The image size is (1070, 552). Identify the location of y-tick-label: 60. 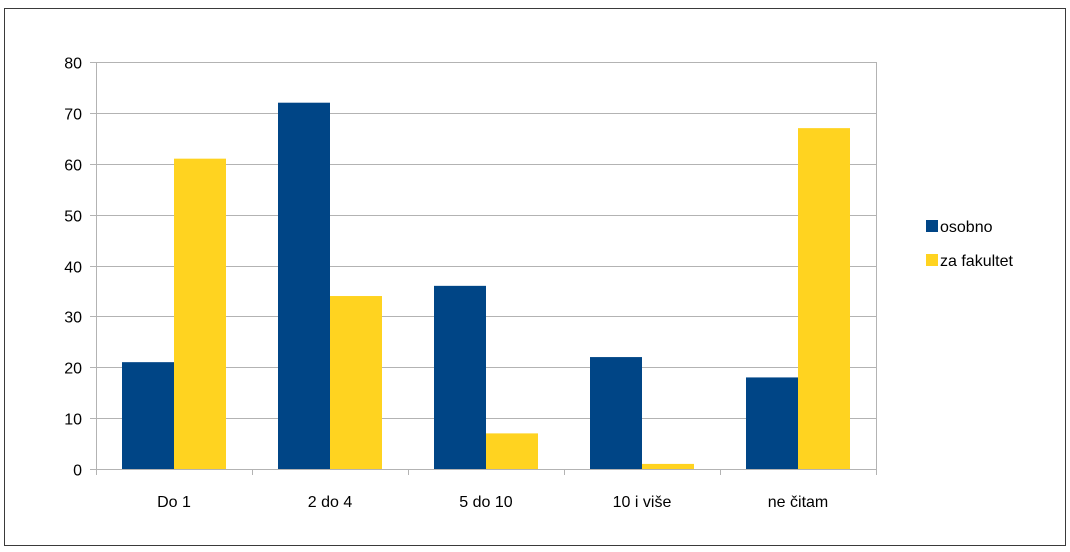
(73, 166).